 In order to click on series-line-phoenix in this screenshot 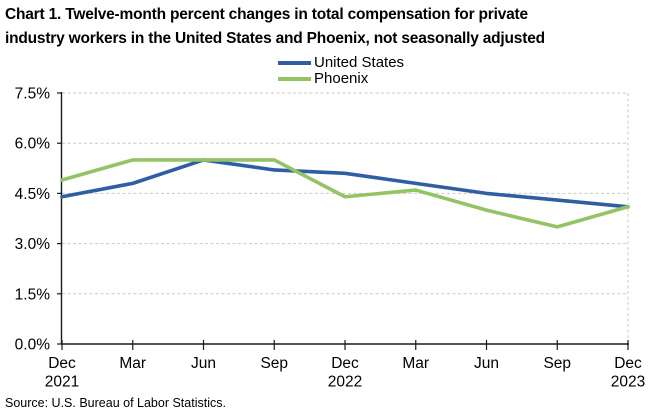, I will do `click(345, 193)`.